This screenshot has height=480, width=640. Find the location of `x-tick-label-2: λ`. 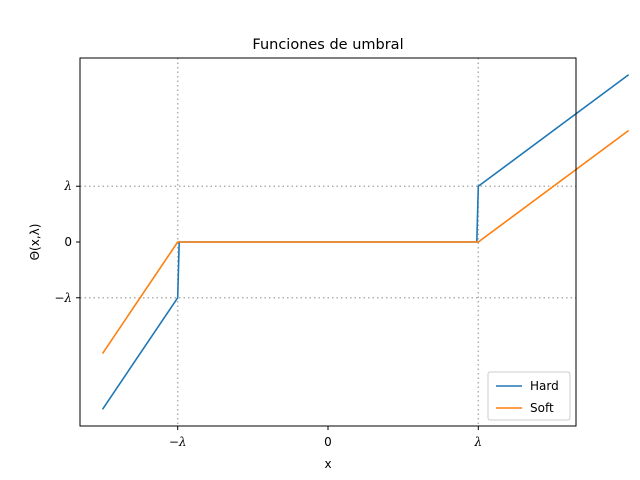

x-tick-label-2: λ is located at coordinates (477, 442).